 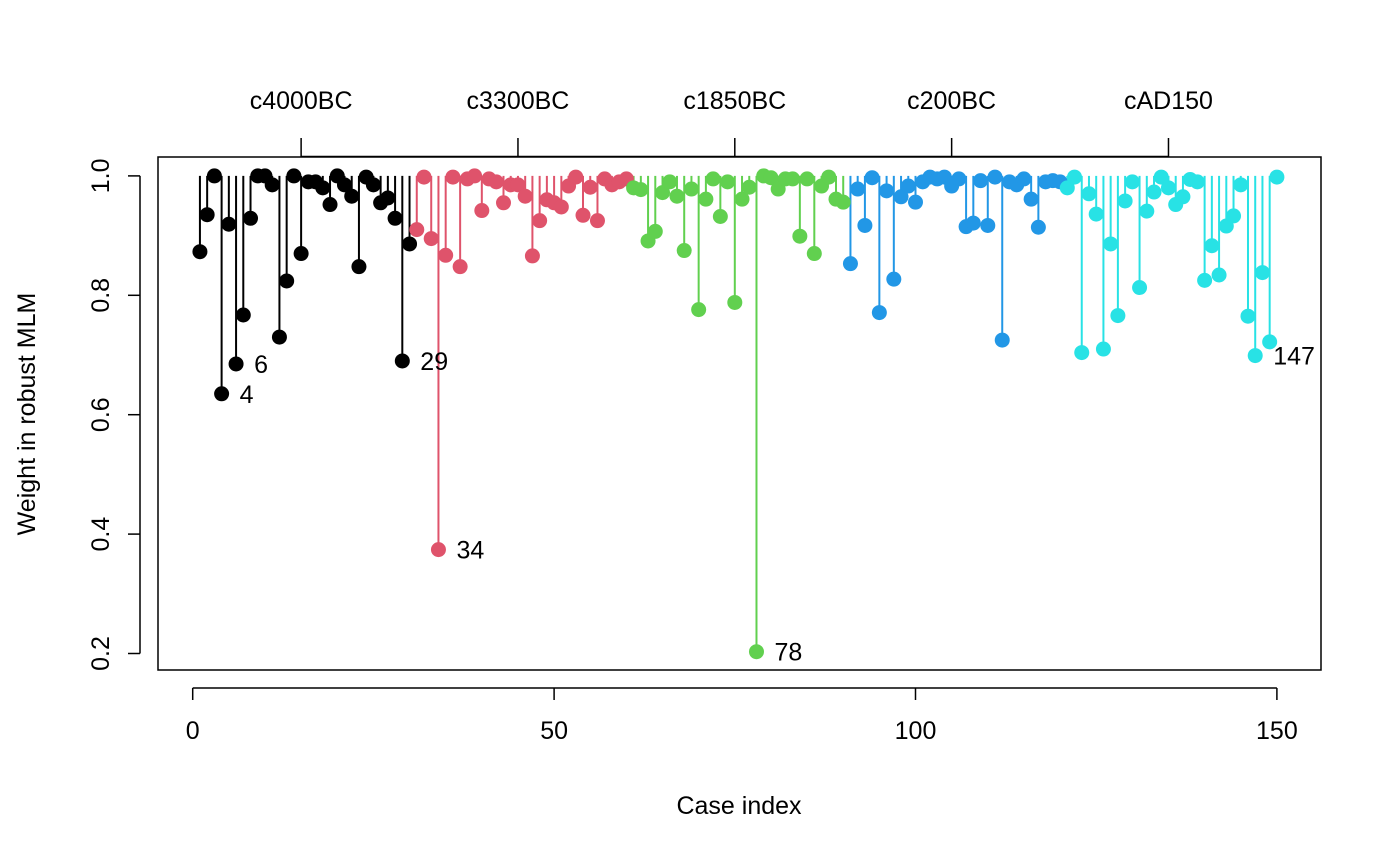 What do you see at coordinates (1277, 731) in the screenshot?
I see `x-tick-label: 150` at bounding box center [1277, 731].